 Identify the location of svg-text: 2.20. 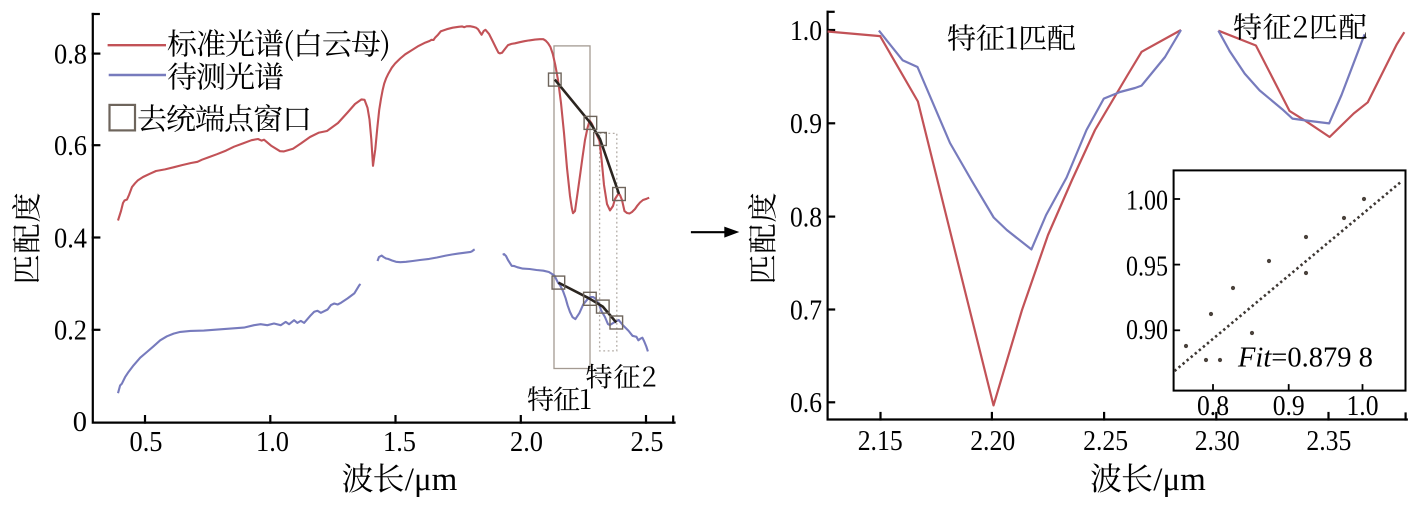
(992, 441).